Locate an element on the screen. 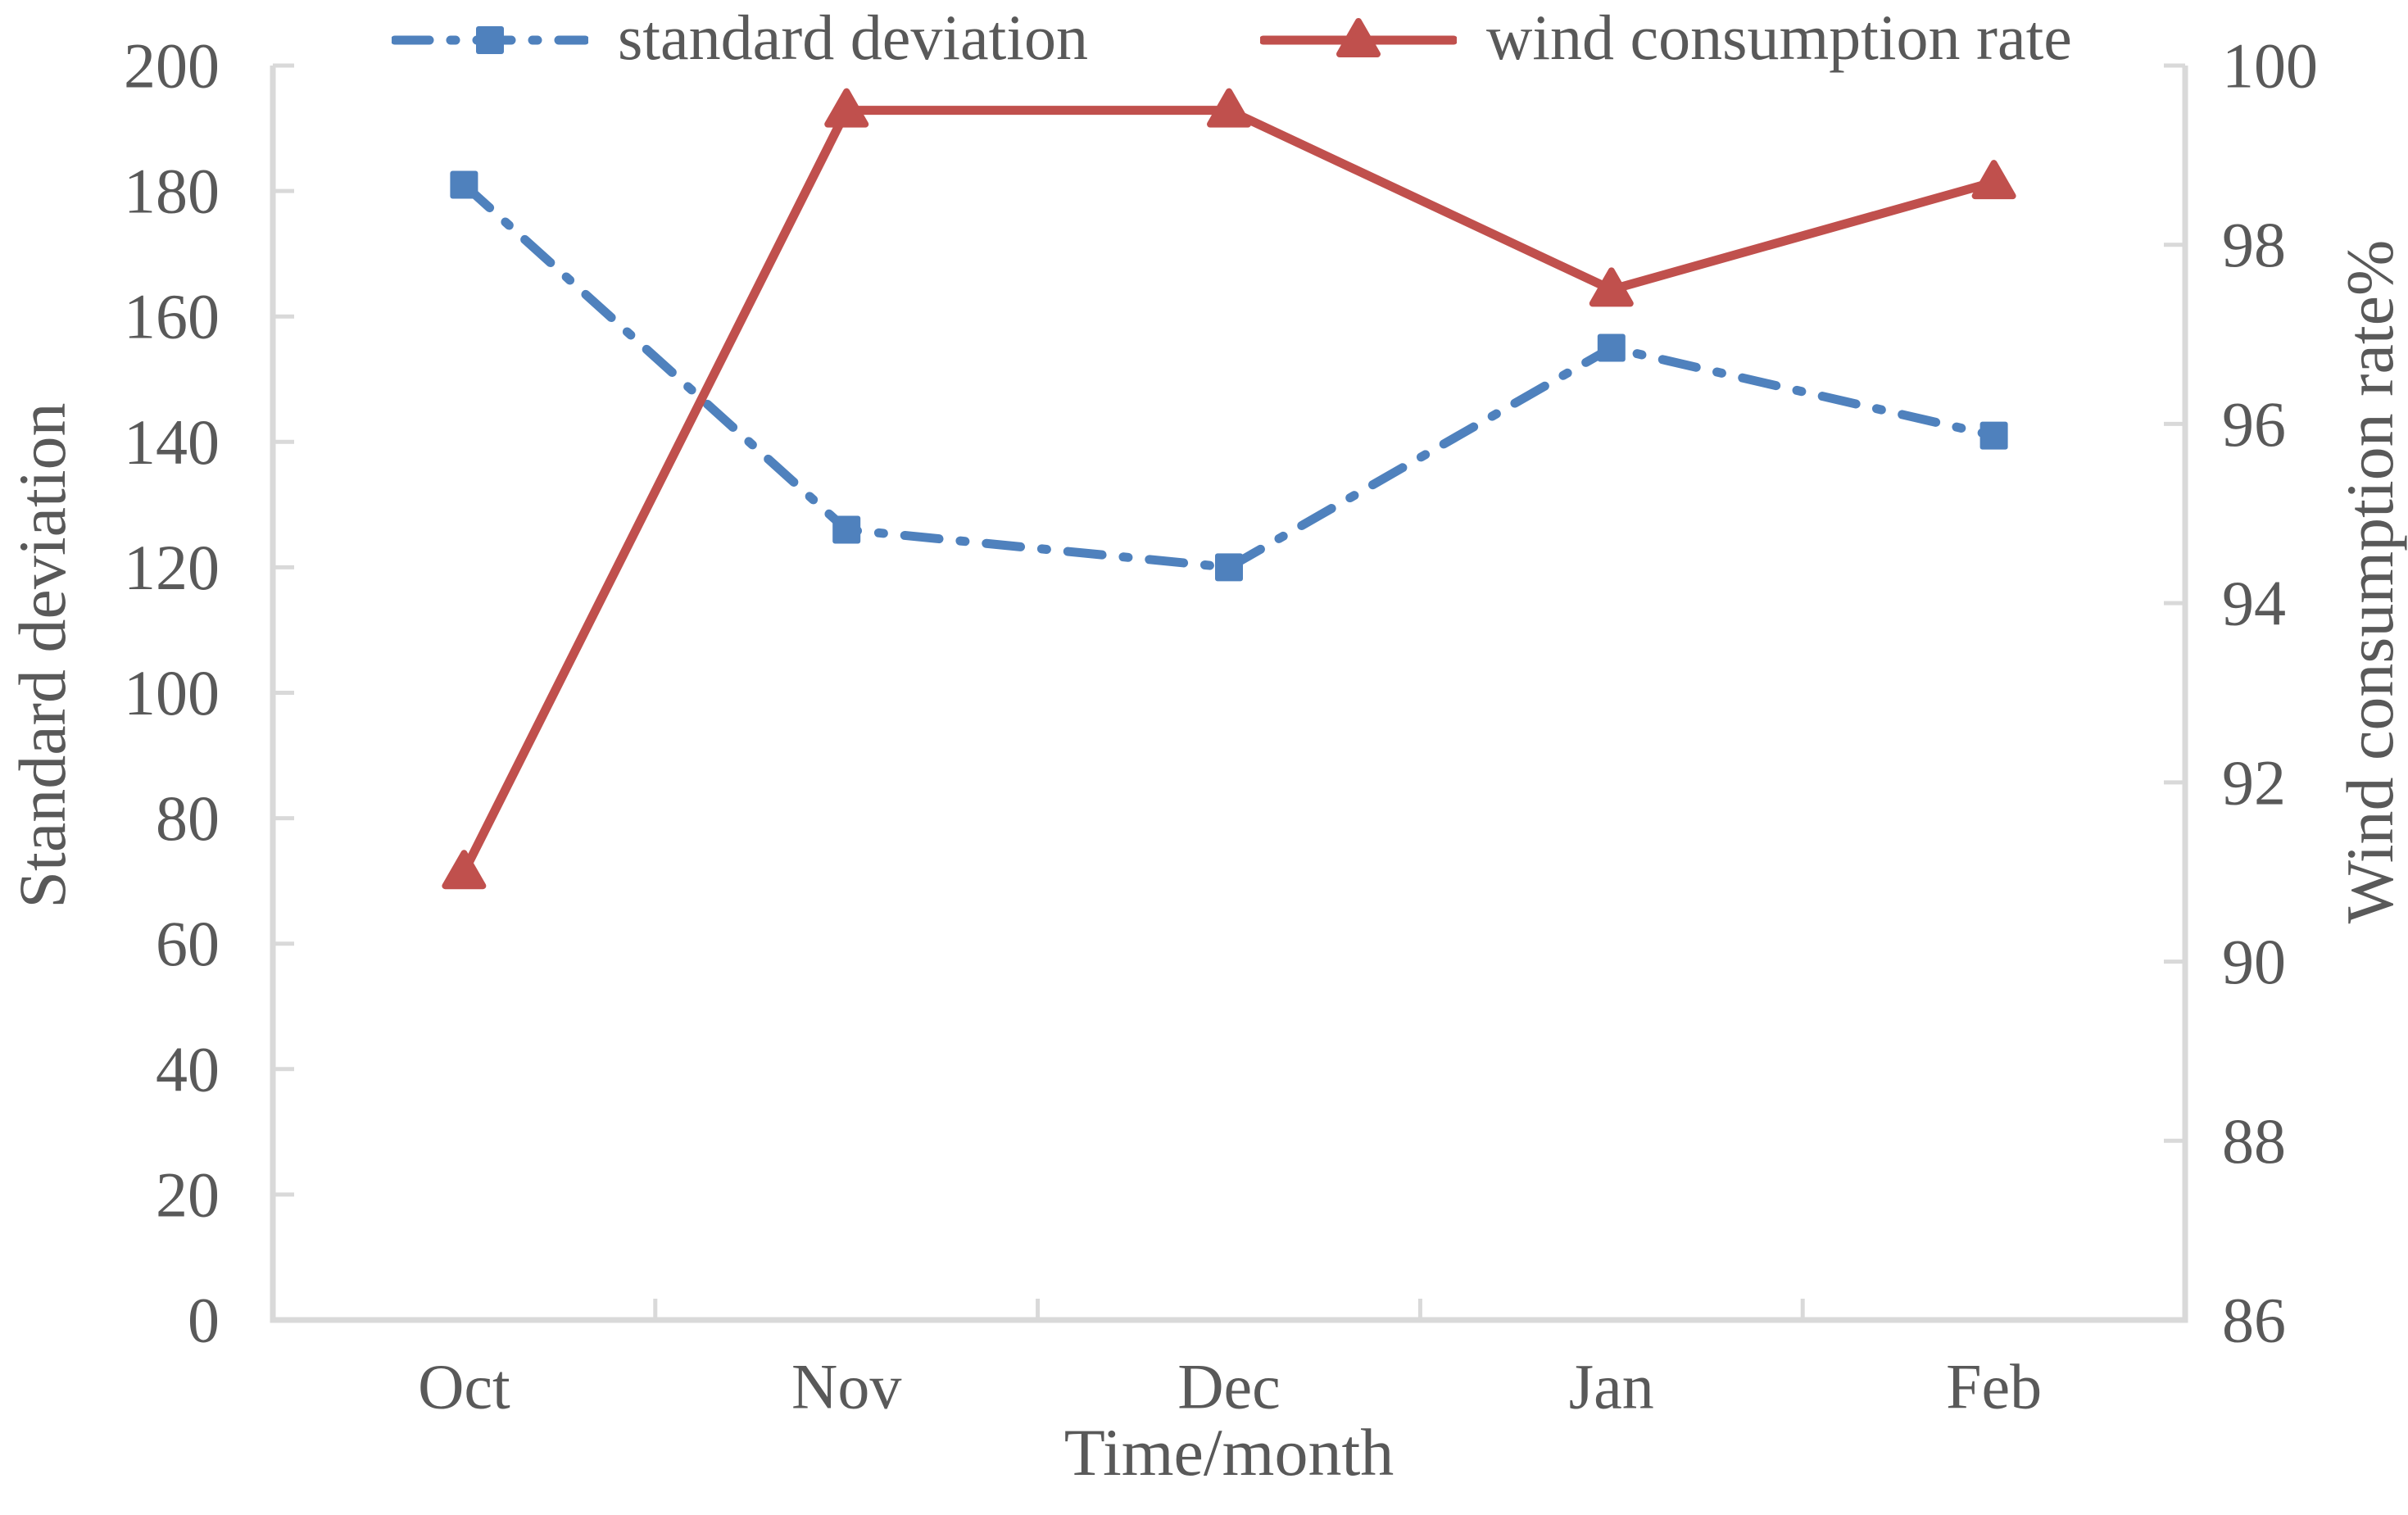 This screenshot has height=1515, width=2408. y-axis-left-tick-label: 60 is located at coordinates (188, 943).